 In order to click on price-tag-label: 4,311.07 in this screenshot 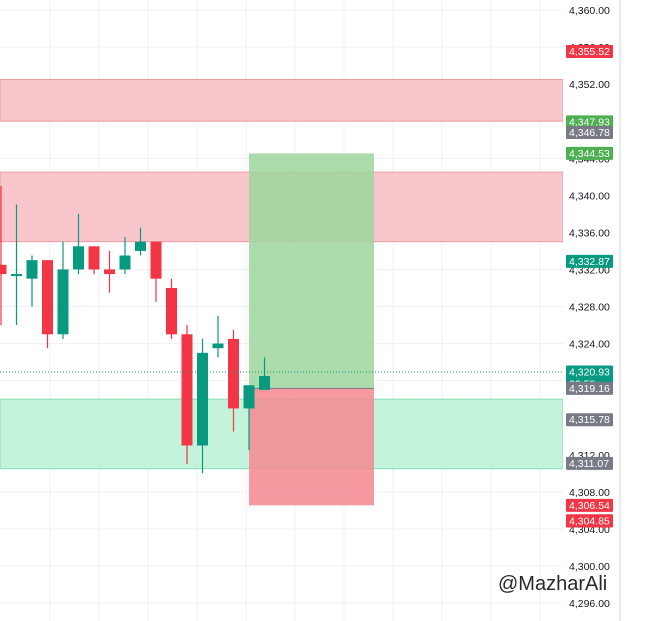, I will do `click(589, 464)`.